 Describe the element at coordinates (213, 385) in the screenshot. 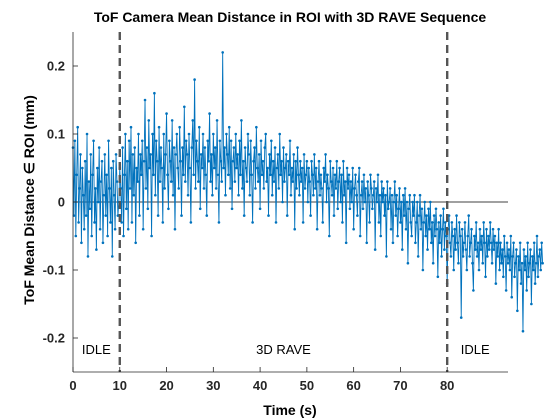

I see `x-tick-label: 30` at that location.